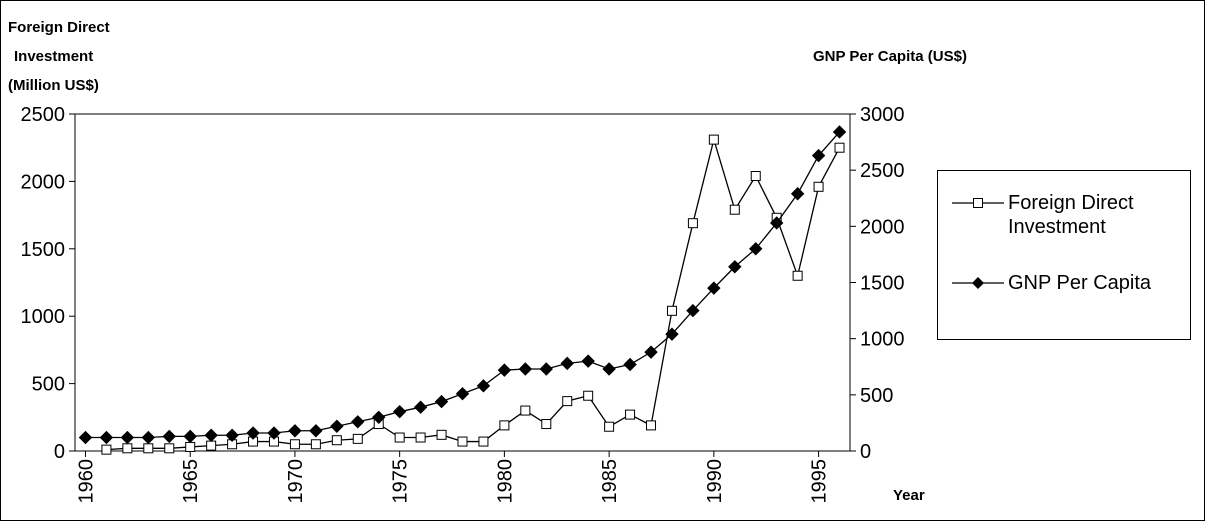 The image size is (1205, 521). I want to click on y-tick-label: 0, so click(59, 452).